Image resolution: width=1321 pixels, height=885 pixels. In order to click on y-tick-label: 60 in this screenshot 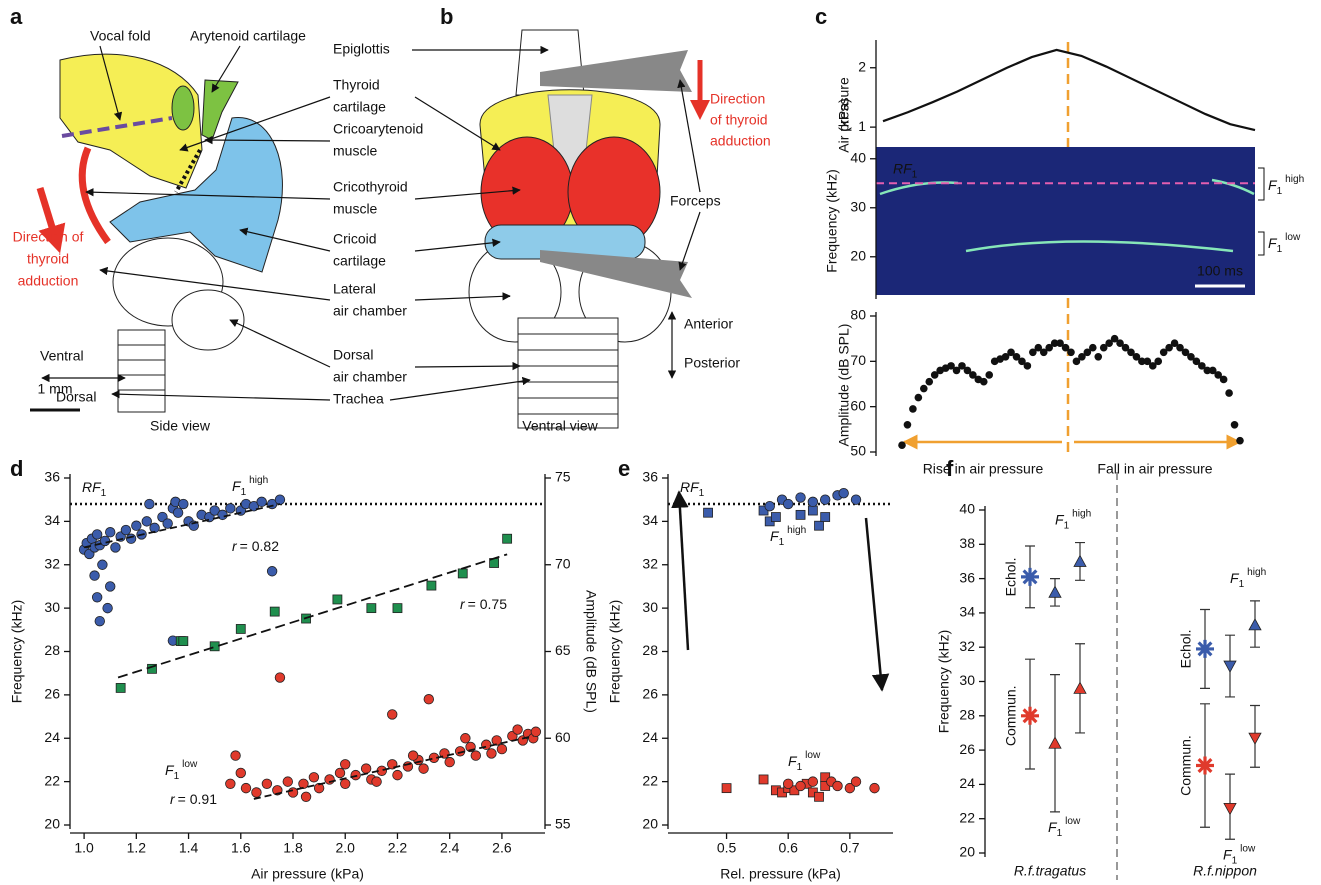, I will do `click(858, 405)`.